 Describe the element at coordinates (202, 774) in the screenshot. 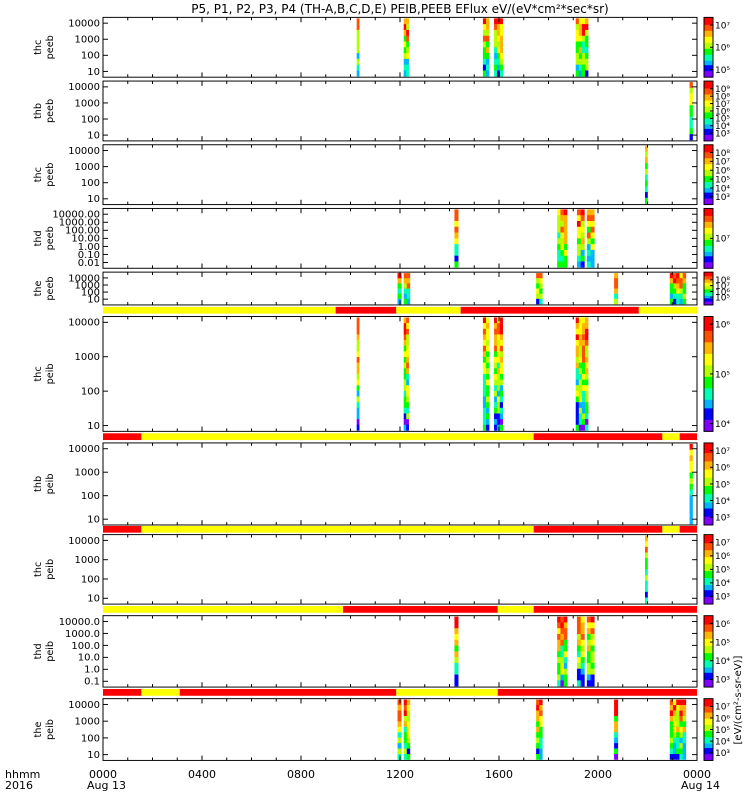

I see `time-tick-label: 0400` at that location.